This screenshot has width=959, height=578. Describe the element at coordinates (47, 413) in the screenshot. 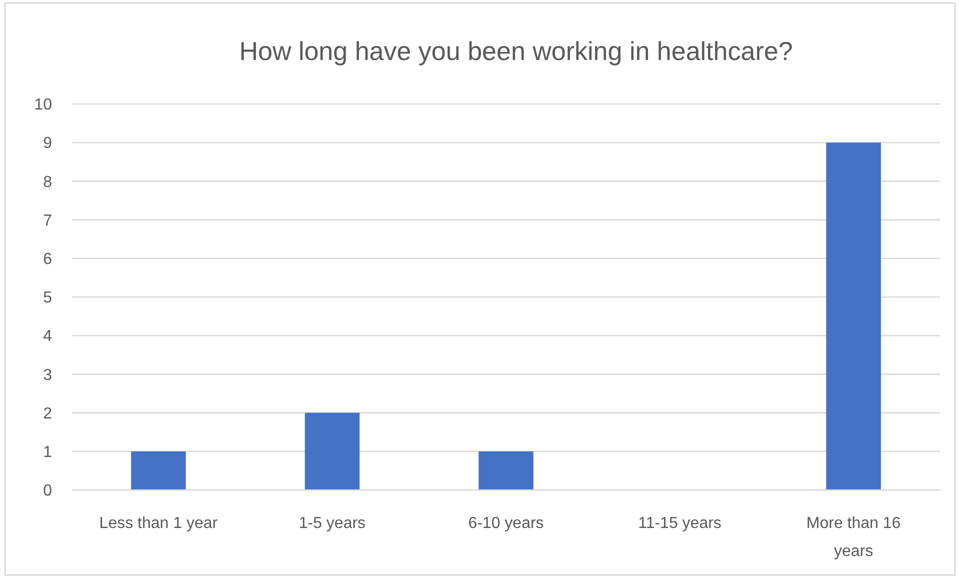

I see `y-tick-label: 2` at that location.